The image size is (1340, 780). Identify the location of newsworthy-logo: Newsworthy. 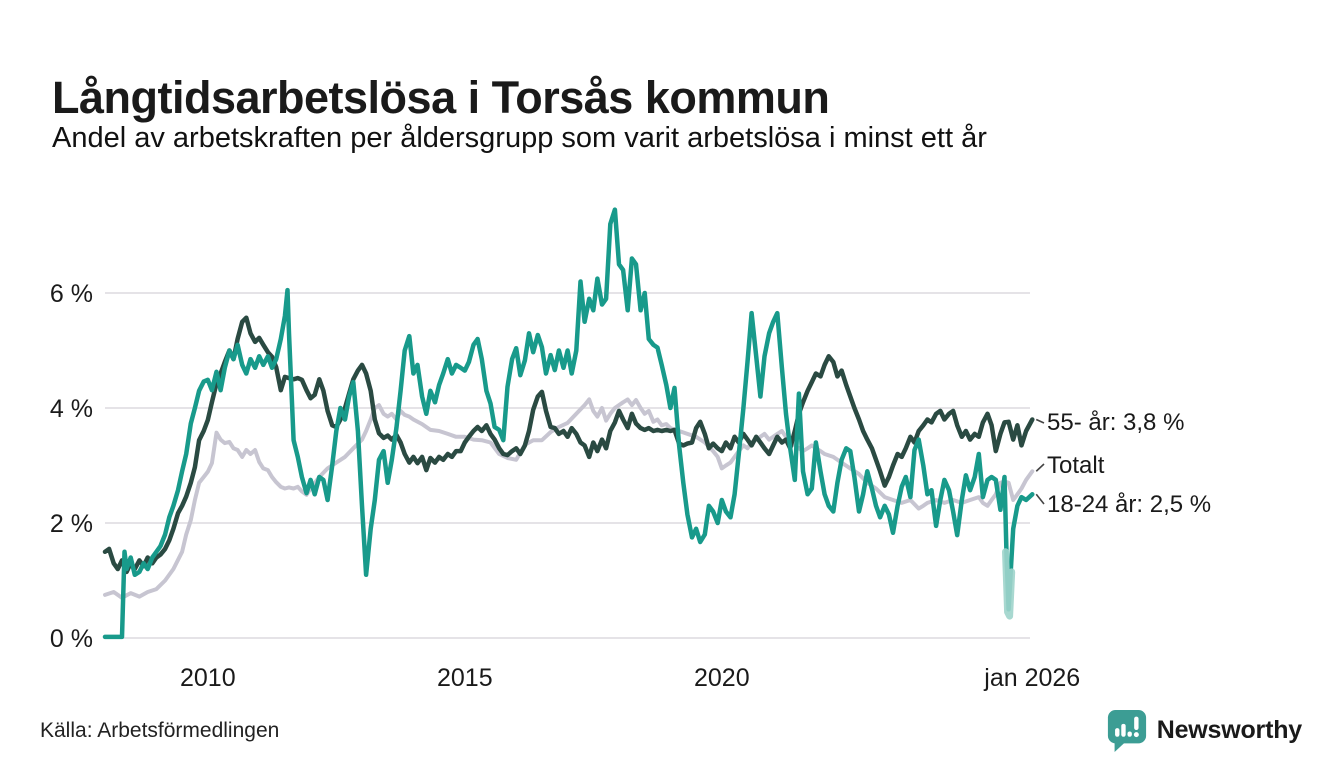
(1204, 730).